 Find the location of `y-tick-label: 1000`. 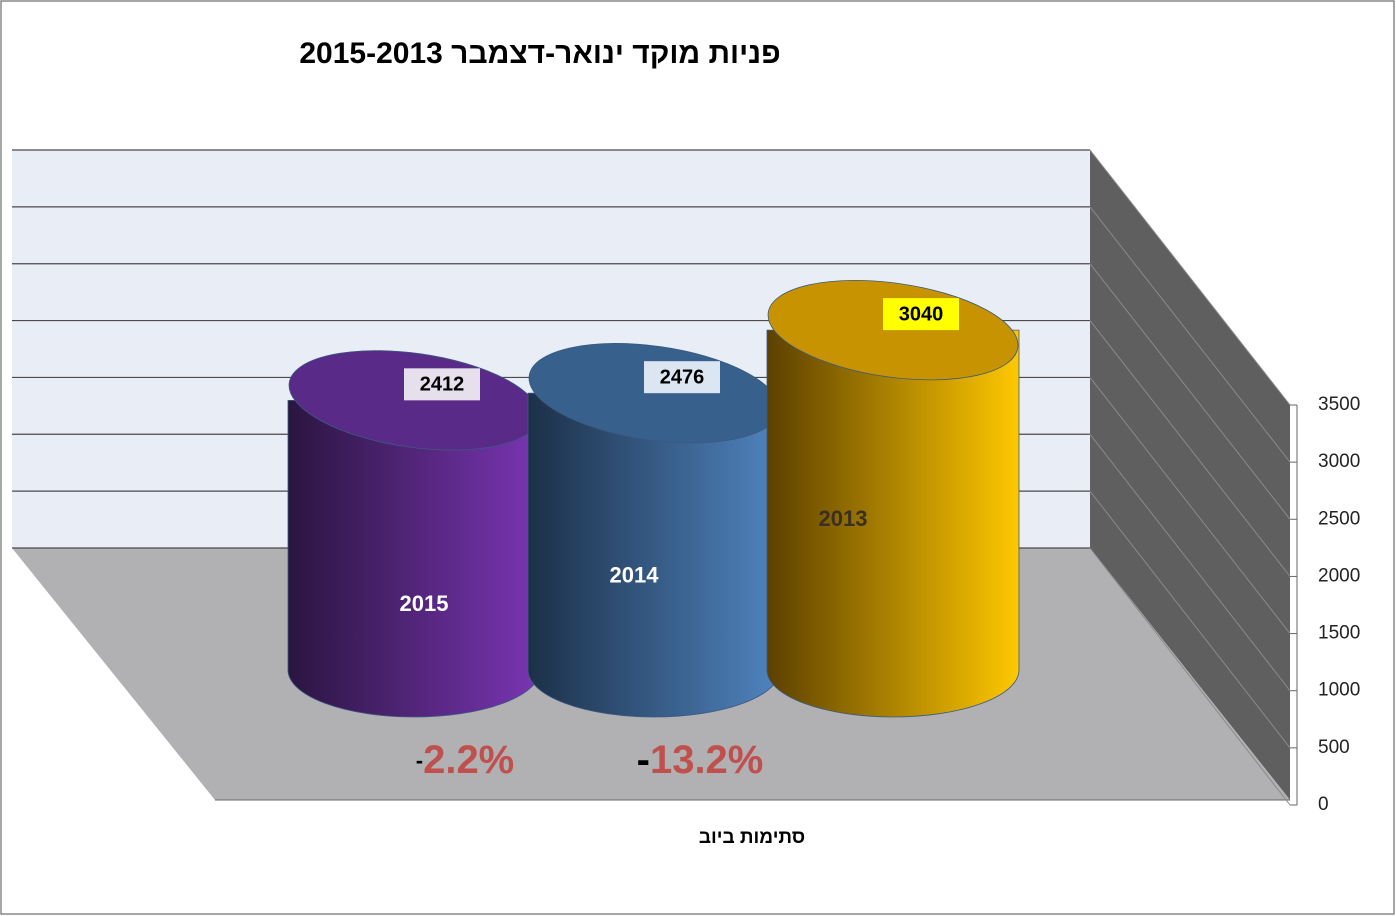

y-tick-label: 1000 is located at coordinates (1339, 690).